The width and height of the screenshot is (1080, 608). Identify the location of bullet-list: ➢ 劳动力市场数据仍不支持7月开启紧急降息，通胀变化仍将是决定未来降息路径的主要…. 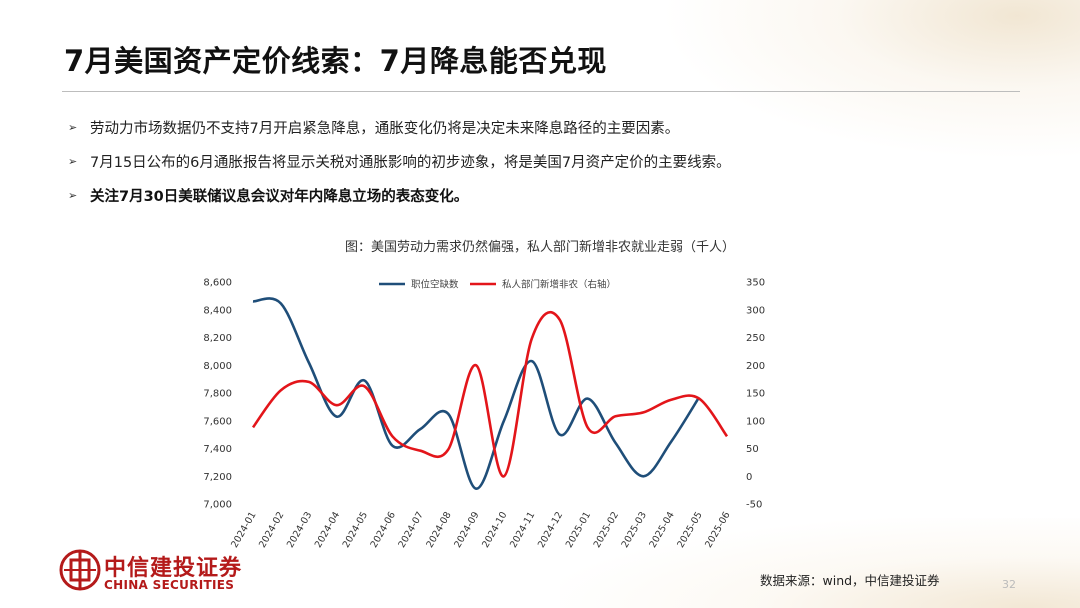
(518, 161).